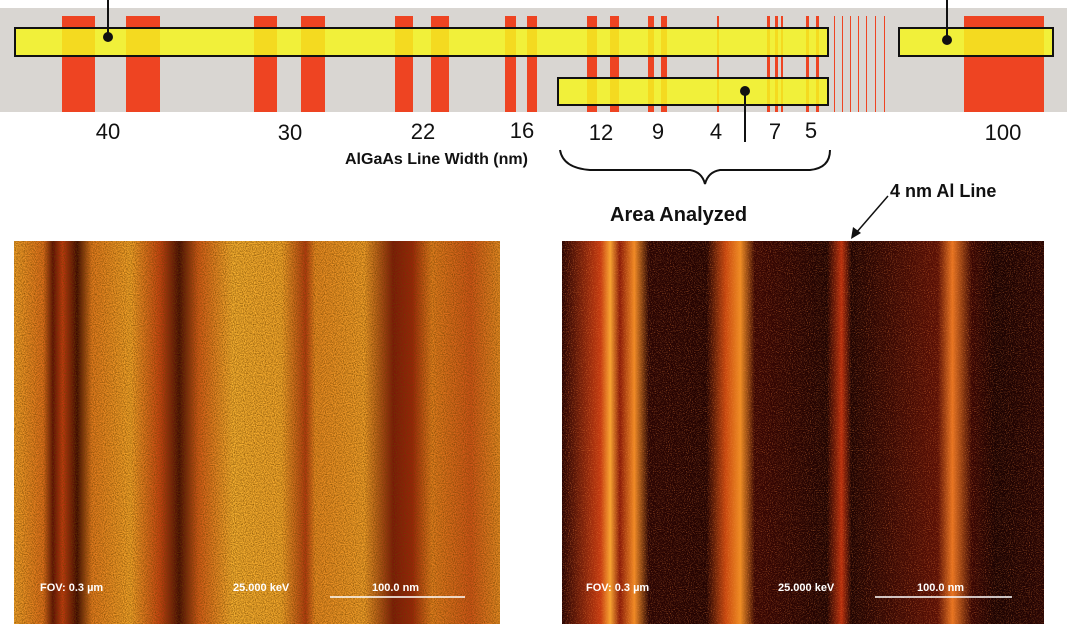 This screenshot has width=1067, height=624. I want to click on pointer-dot-left, so click(108, 37).